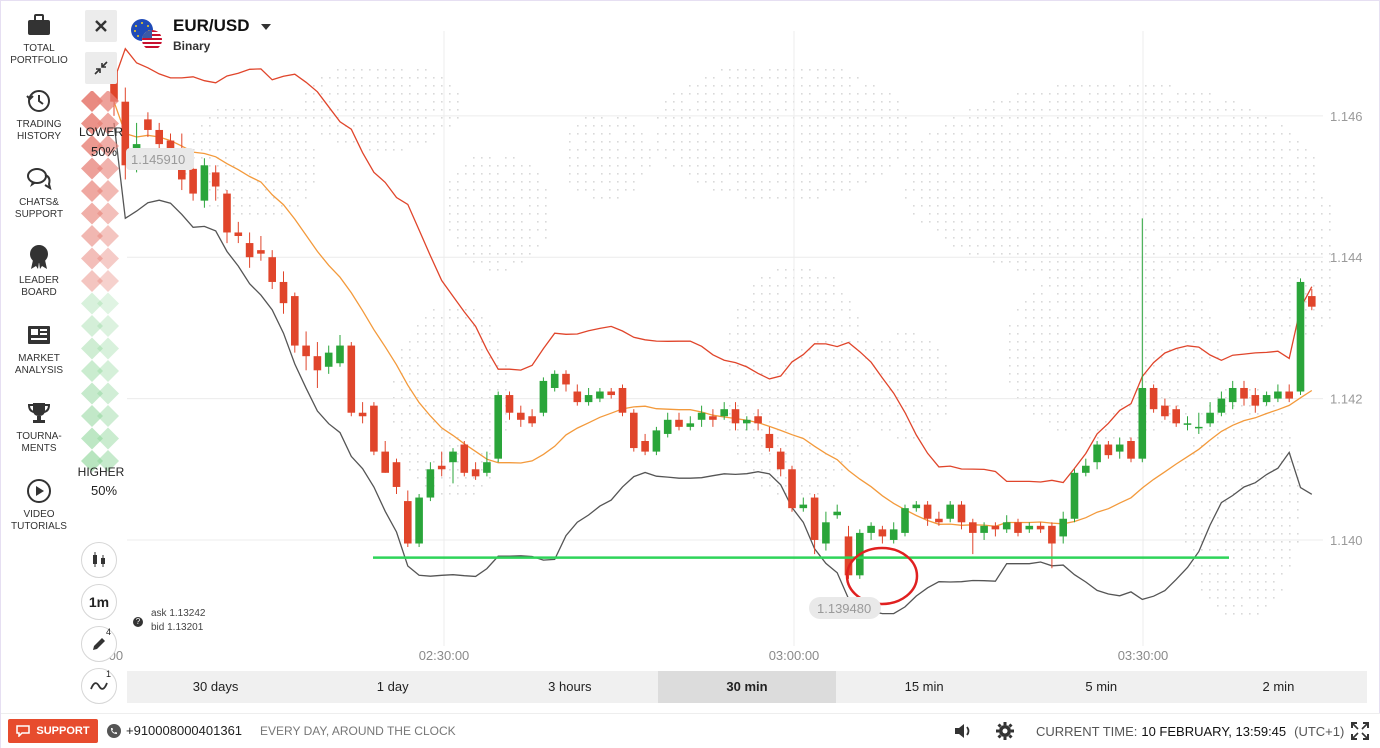  Describe the element at coordinates (146, 34) in the screenshot. I see `eur-usd-flags-icon` at that location.